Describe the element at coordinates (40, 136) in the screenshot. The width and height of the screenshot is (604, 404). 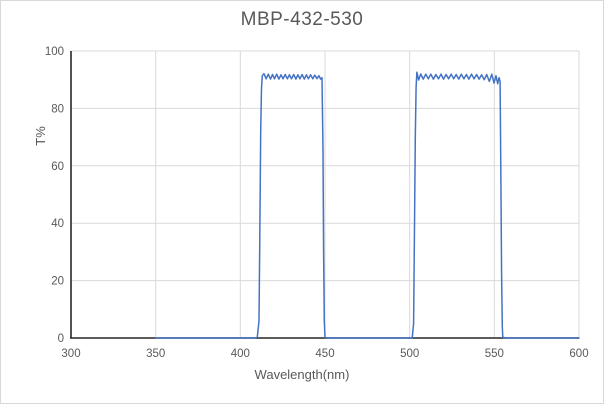
I see `y-axis-title: T%` at that location.